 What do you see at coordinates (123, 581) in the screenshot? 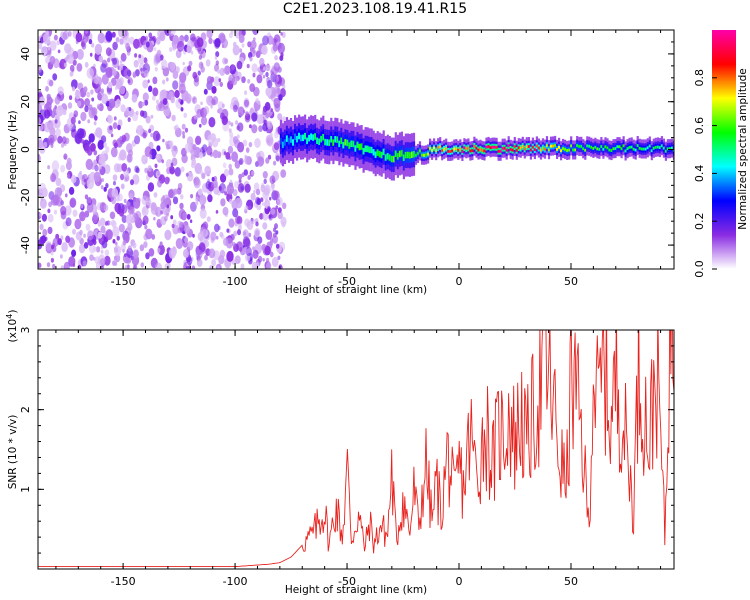
I see `snr-x-tick-label: -150` at bounding box center [123, 581].